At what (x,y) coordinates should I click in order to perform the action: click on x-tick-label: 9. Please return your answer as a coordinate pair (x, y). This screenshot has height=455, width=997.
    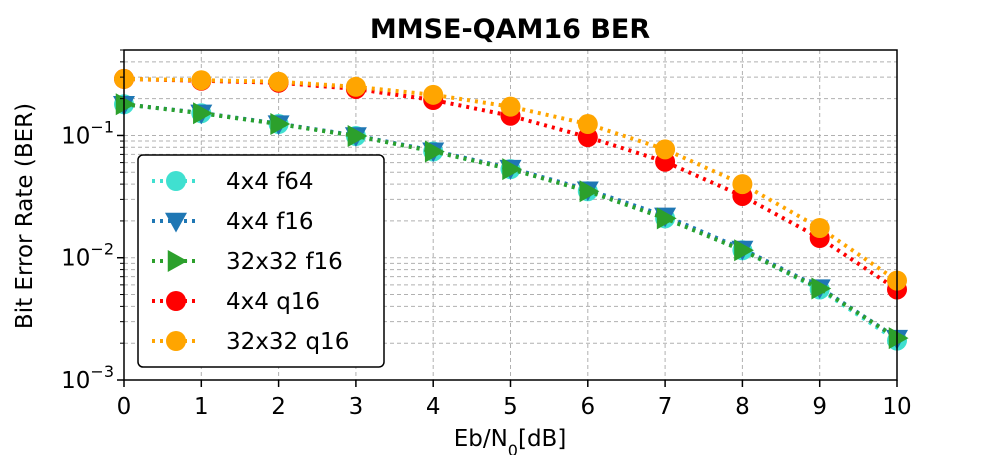
    Looking at the image, I should click on (819, 407).